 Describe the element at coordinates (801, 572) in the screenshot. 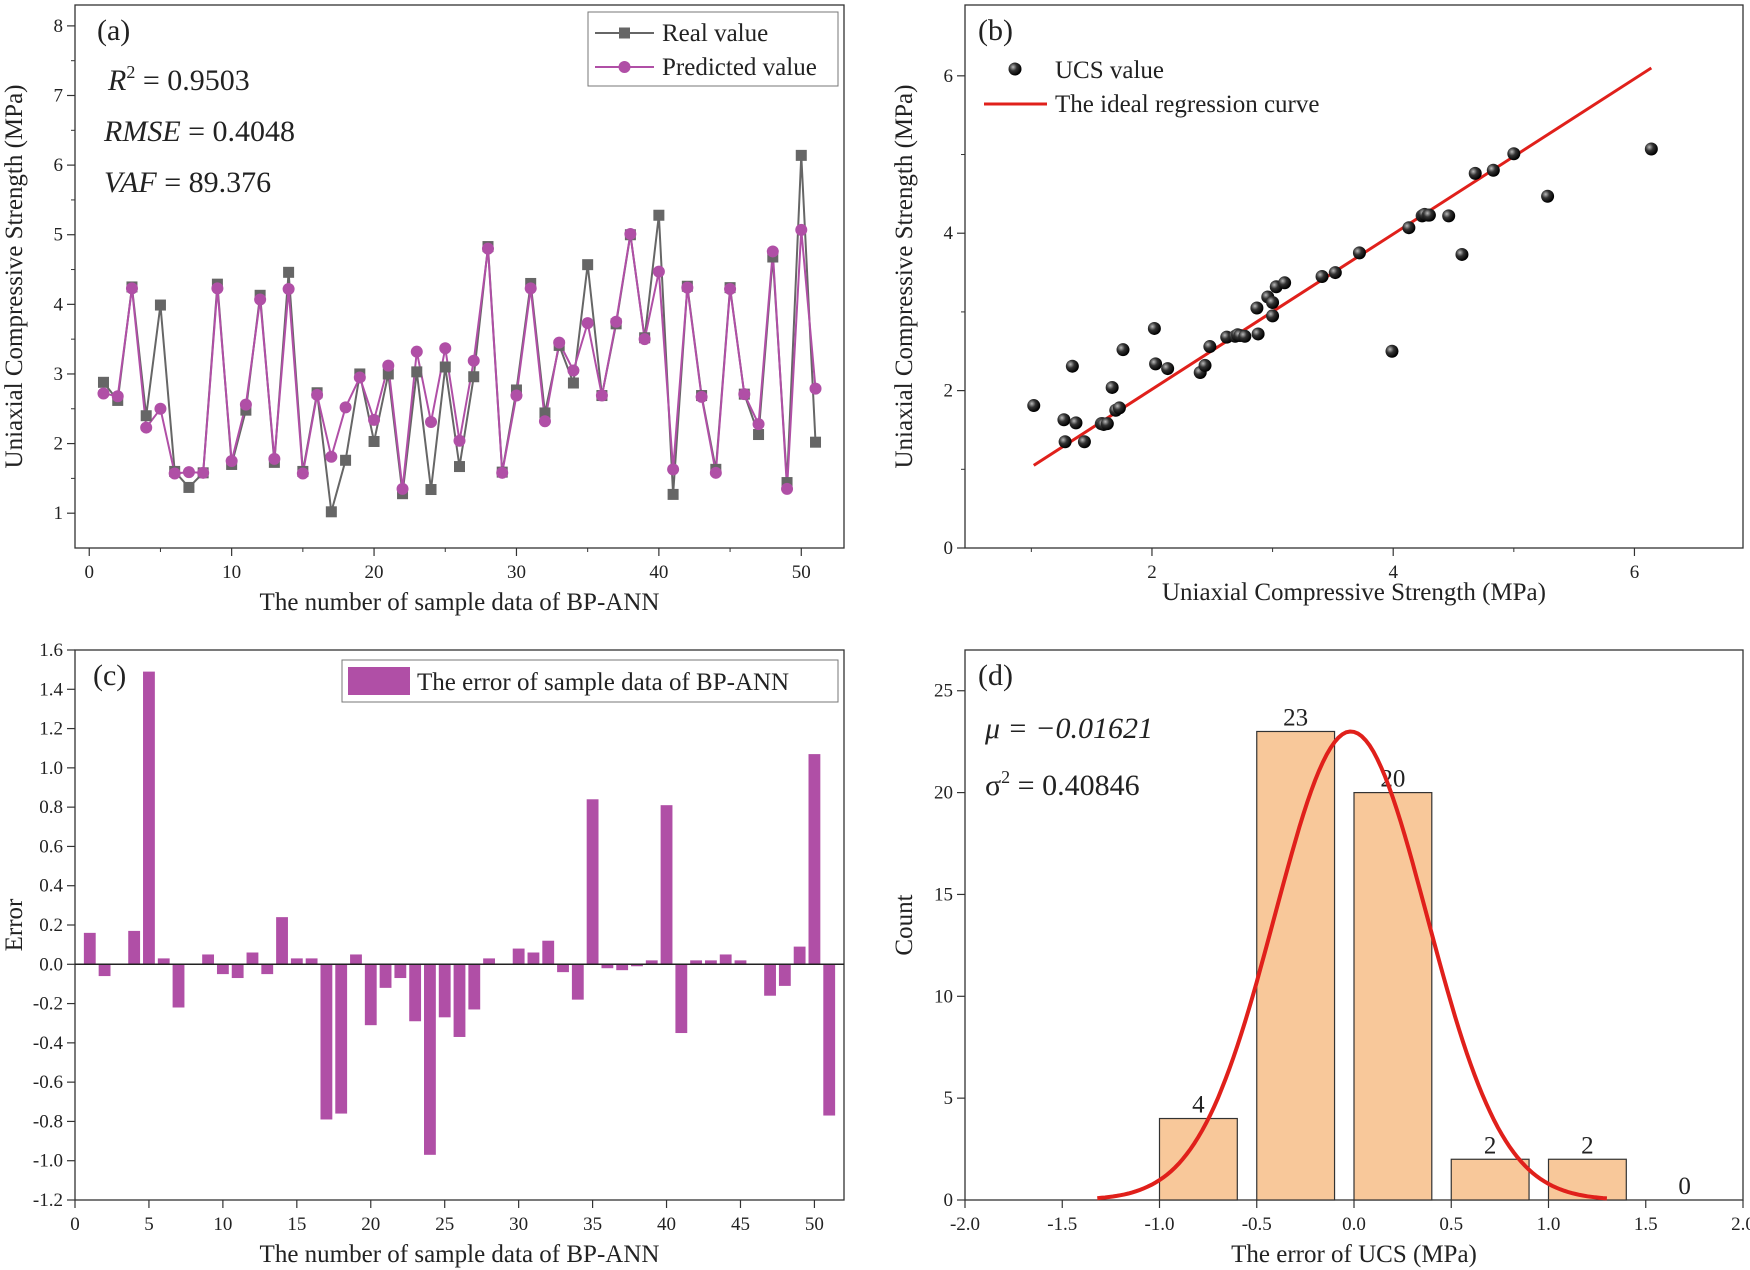

I see `panel-a-xtick-label: 50` at that location.